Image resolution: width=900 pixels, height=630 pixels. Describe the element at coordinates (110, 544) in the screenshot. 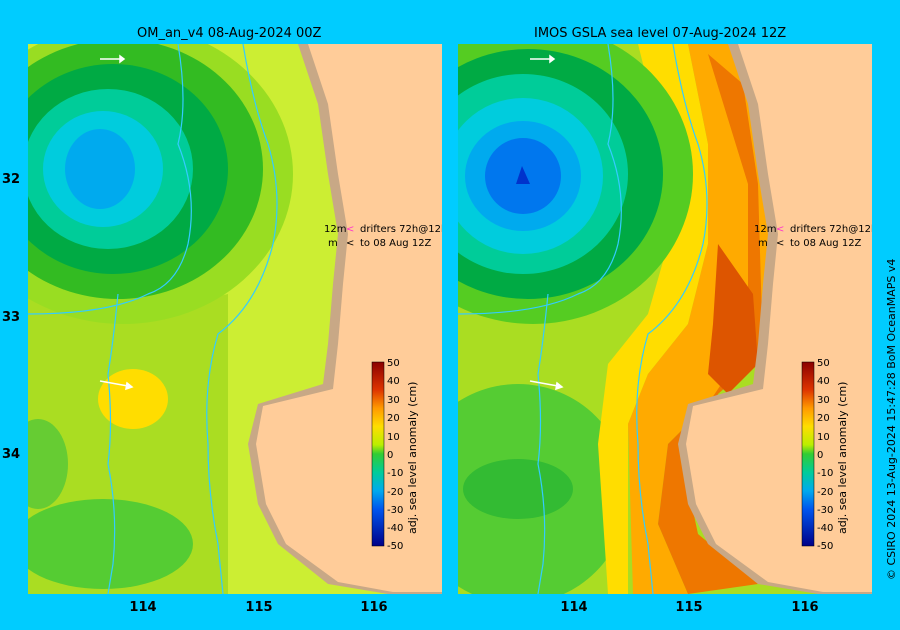

I see `anomaly-green-south` at that location.